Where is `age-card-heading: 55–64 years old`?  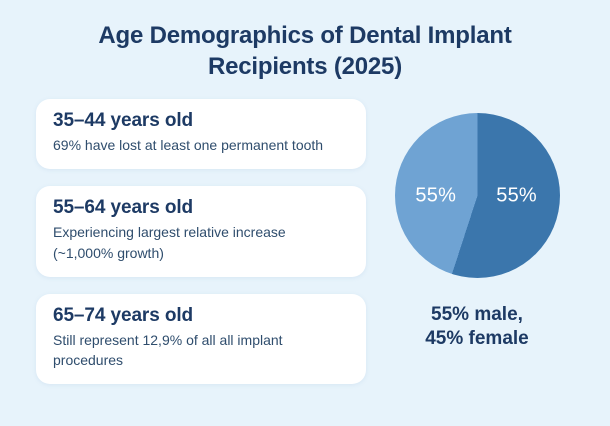
age-card-heading: 55–64 years old is located at coordinates (123, 208).